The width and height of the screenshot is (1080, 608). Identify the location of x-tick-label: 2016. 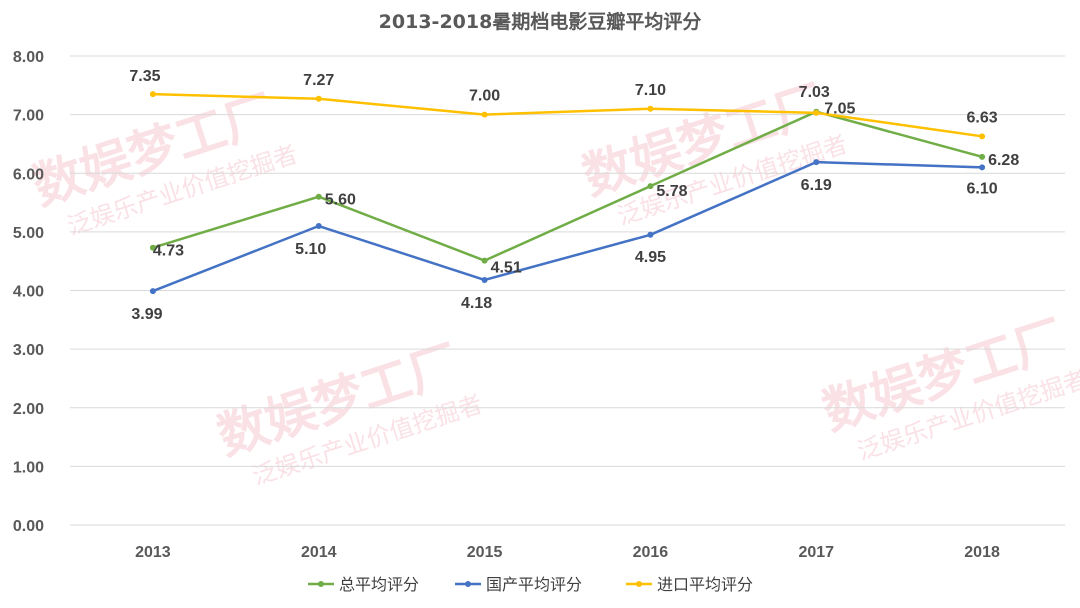
(651, 552).